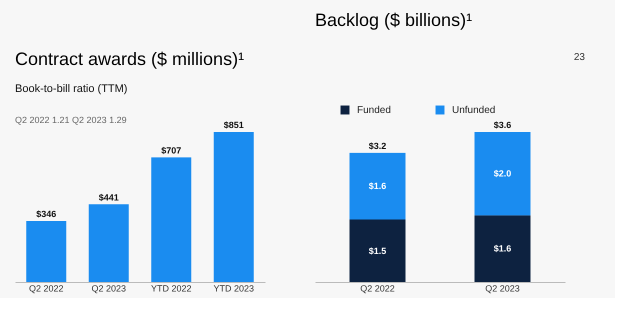 The height and width of the screenshot is (326, 640). What do you see at coordinates (474, 110) in the screenshot?
I see `legend-label: Unfunded` at bounding box center [474, 110].